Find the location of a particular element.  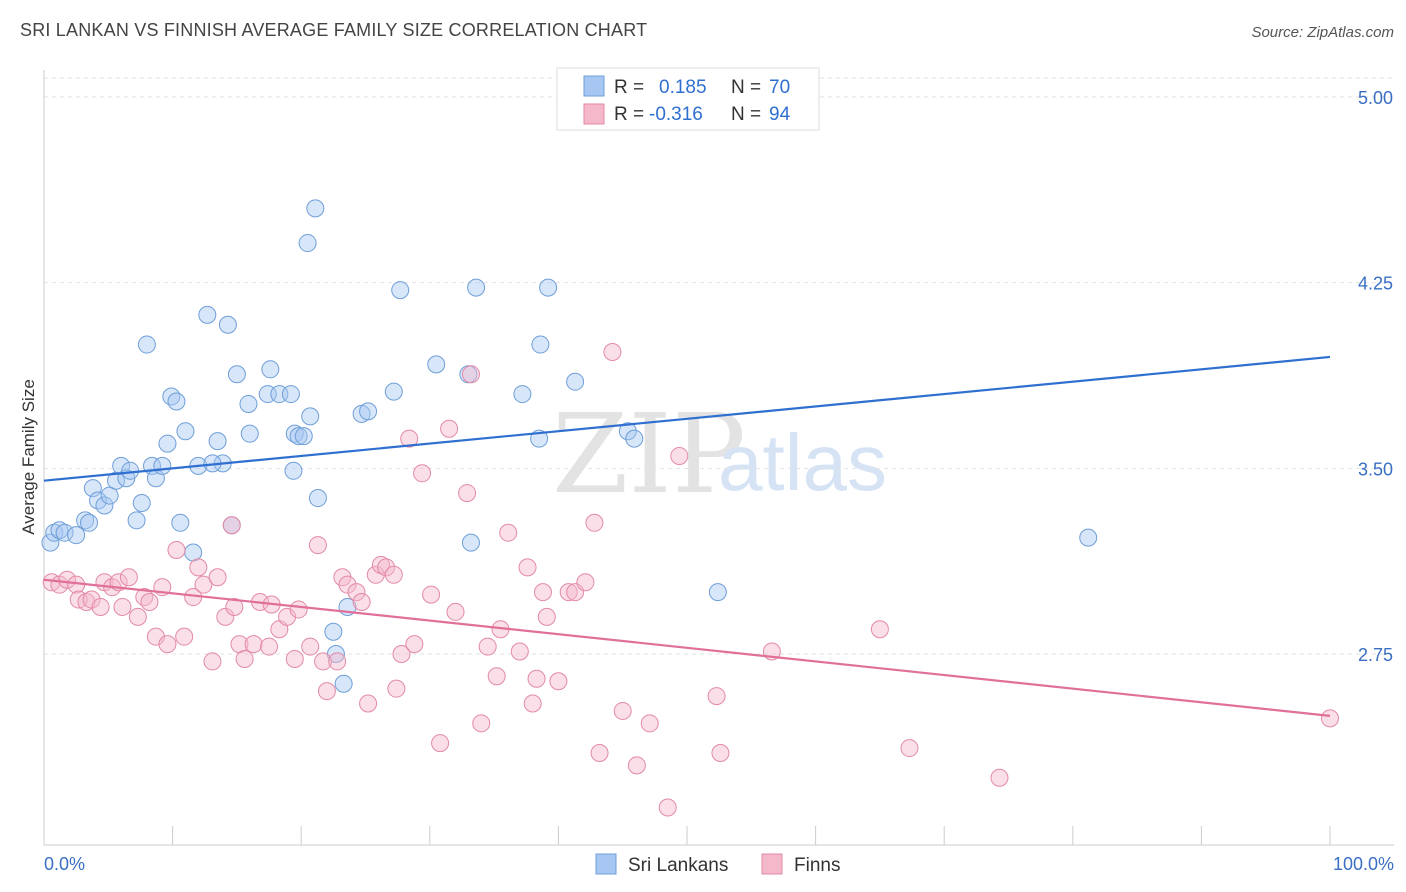

y-tick-label: 4.25 is located at coordinates (1375, 284).